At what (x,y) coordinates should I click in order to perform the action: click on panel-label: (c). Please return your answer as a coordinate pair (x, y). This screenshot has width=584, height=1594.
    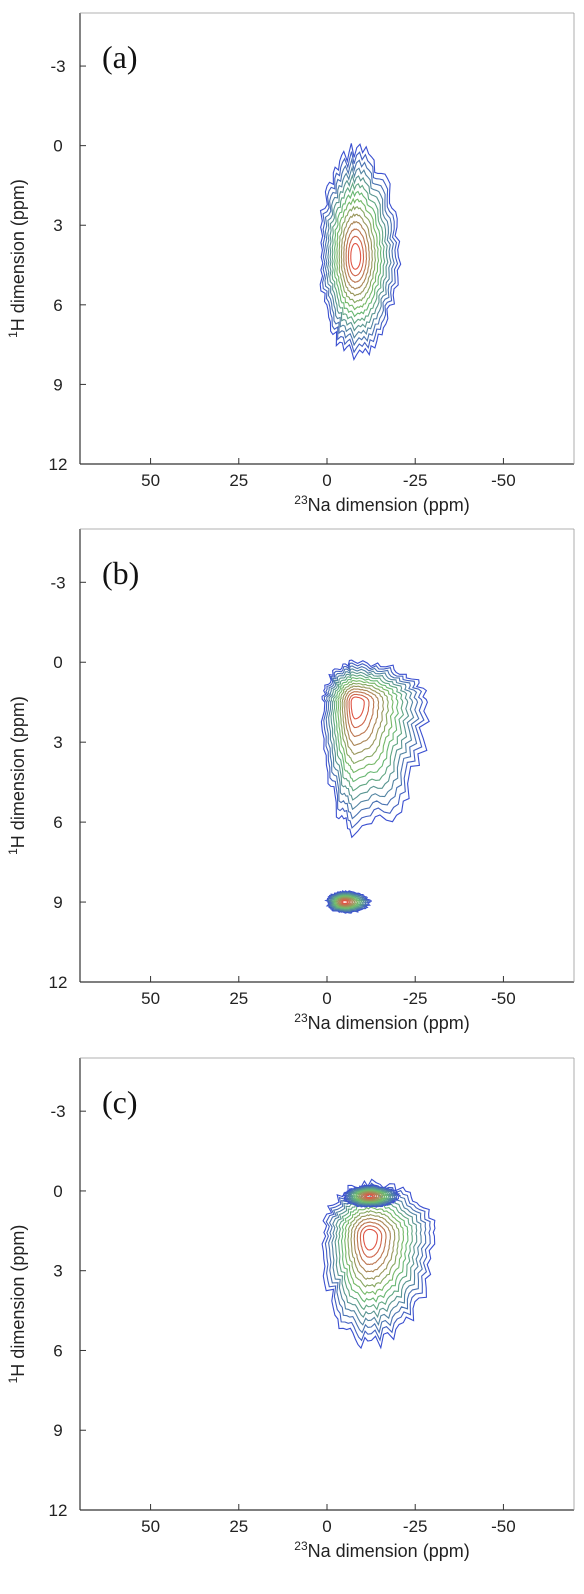
    Looking at the image, I should click on (120, 1102).